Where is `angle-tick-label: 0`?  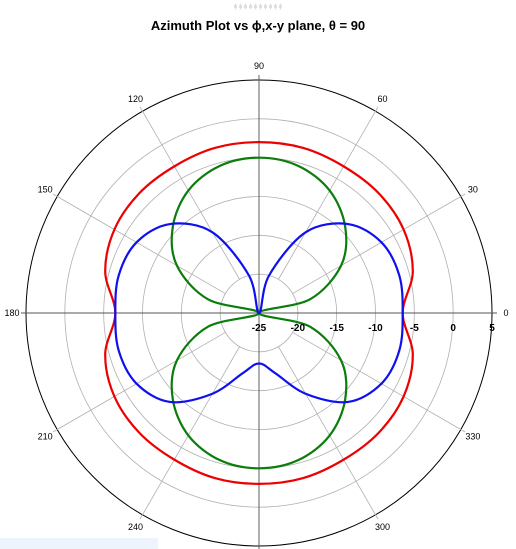
angle-tick-label: 0 is located at coordinates (505, 313).